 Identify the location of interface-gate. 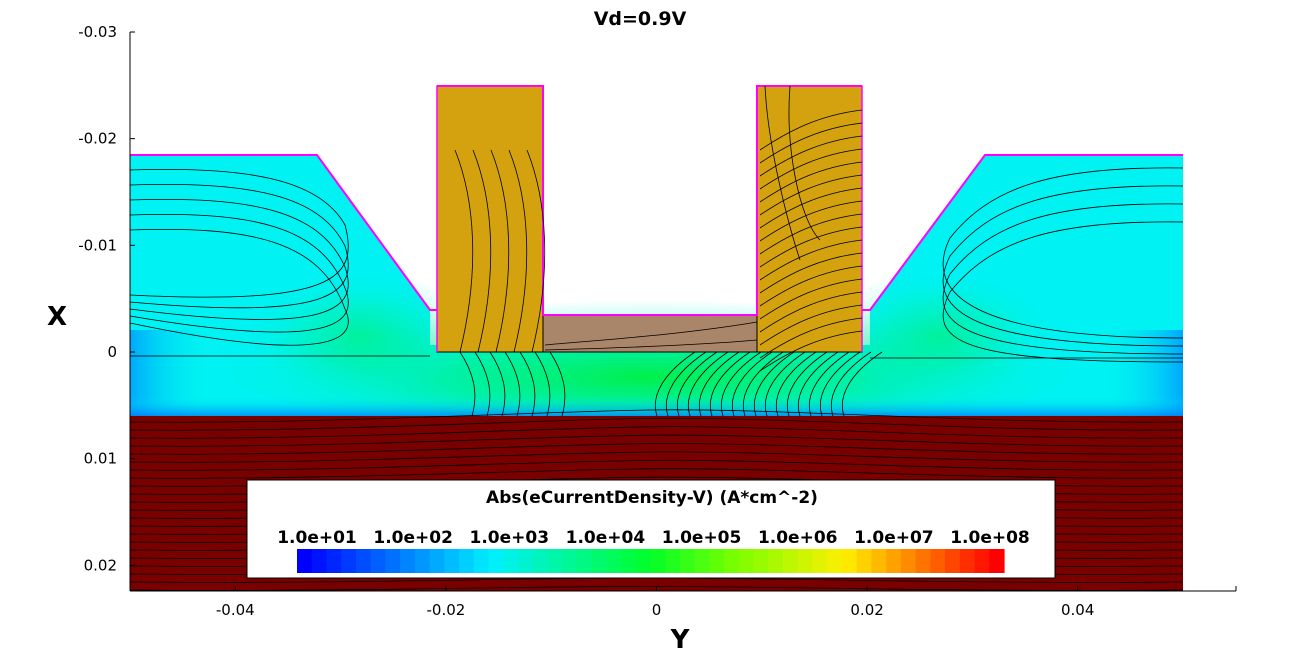
(649, 200).